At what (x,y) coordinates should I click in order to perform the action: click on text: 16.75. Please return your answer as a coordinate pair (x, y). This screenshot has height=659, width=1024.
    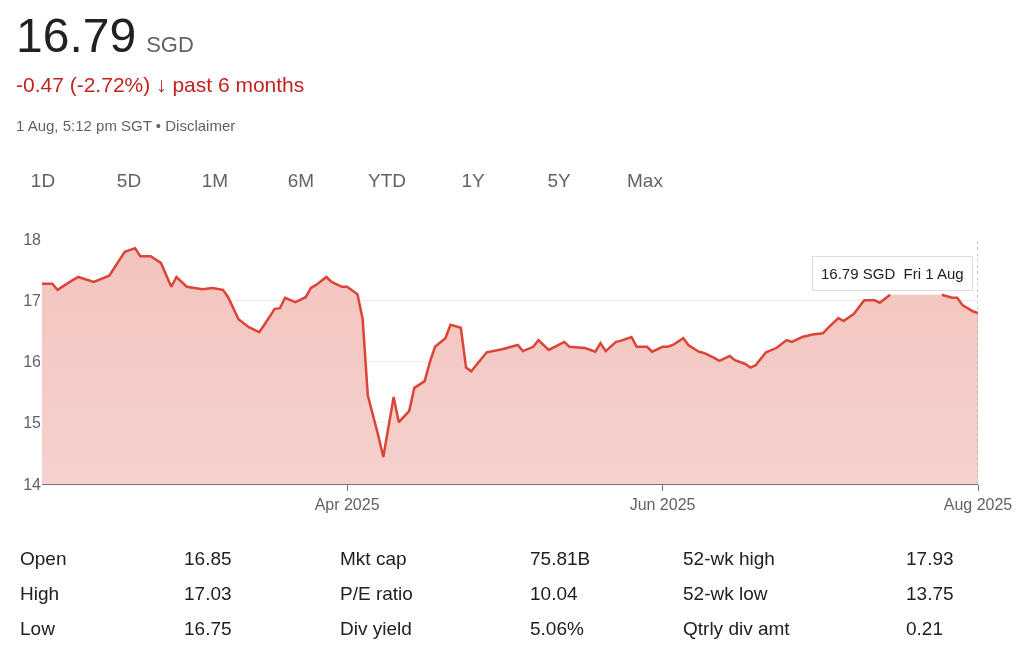
    Looking at the image, I should click on (208, 629).